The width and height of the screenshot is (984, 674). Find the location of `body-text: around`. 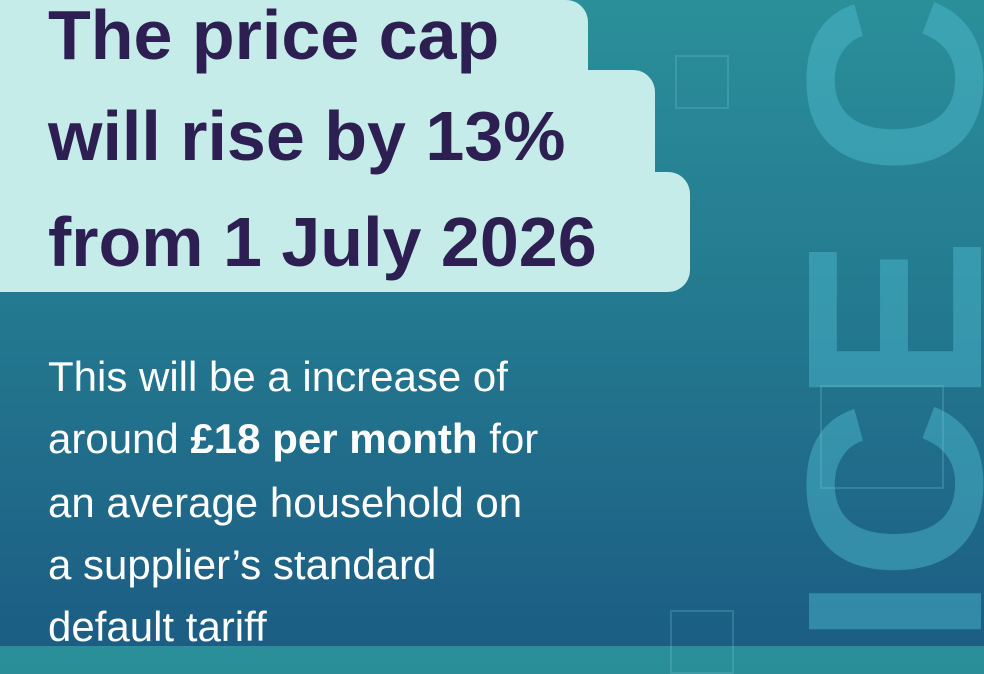

body-text: around is located at coordinates (113, 438).